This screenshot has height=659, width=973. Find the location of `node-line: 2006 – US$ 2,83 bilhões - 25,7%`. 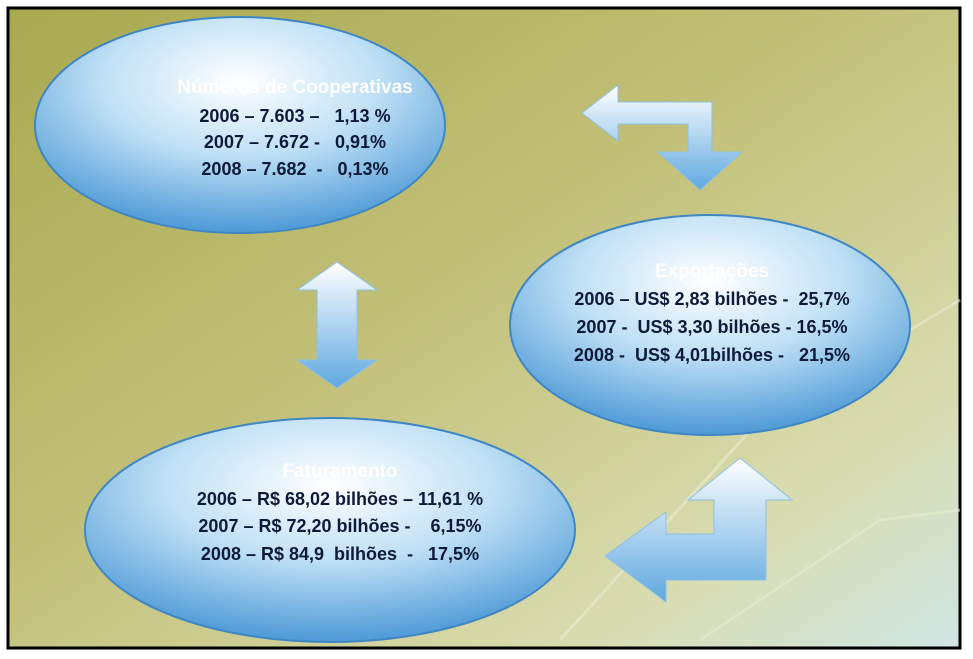

node-line: 2006 – US$ 2,83 bilhões - 25,7% is located at coordinates (711, 299).